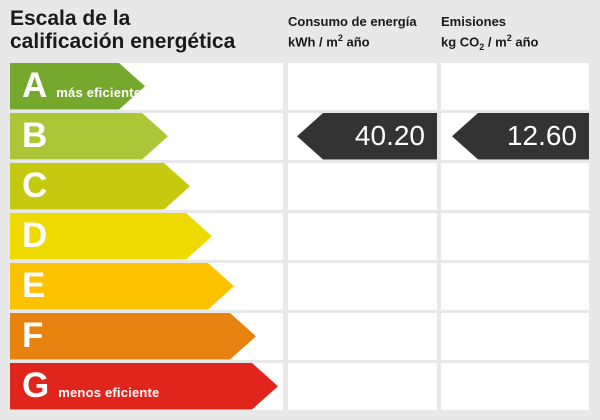 This screenshot has height=420, width=600. I want to click on rating-row-f: F, so click(300, 336).